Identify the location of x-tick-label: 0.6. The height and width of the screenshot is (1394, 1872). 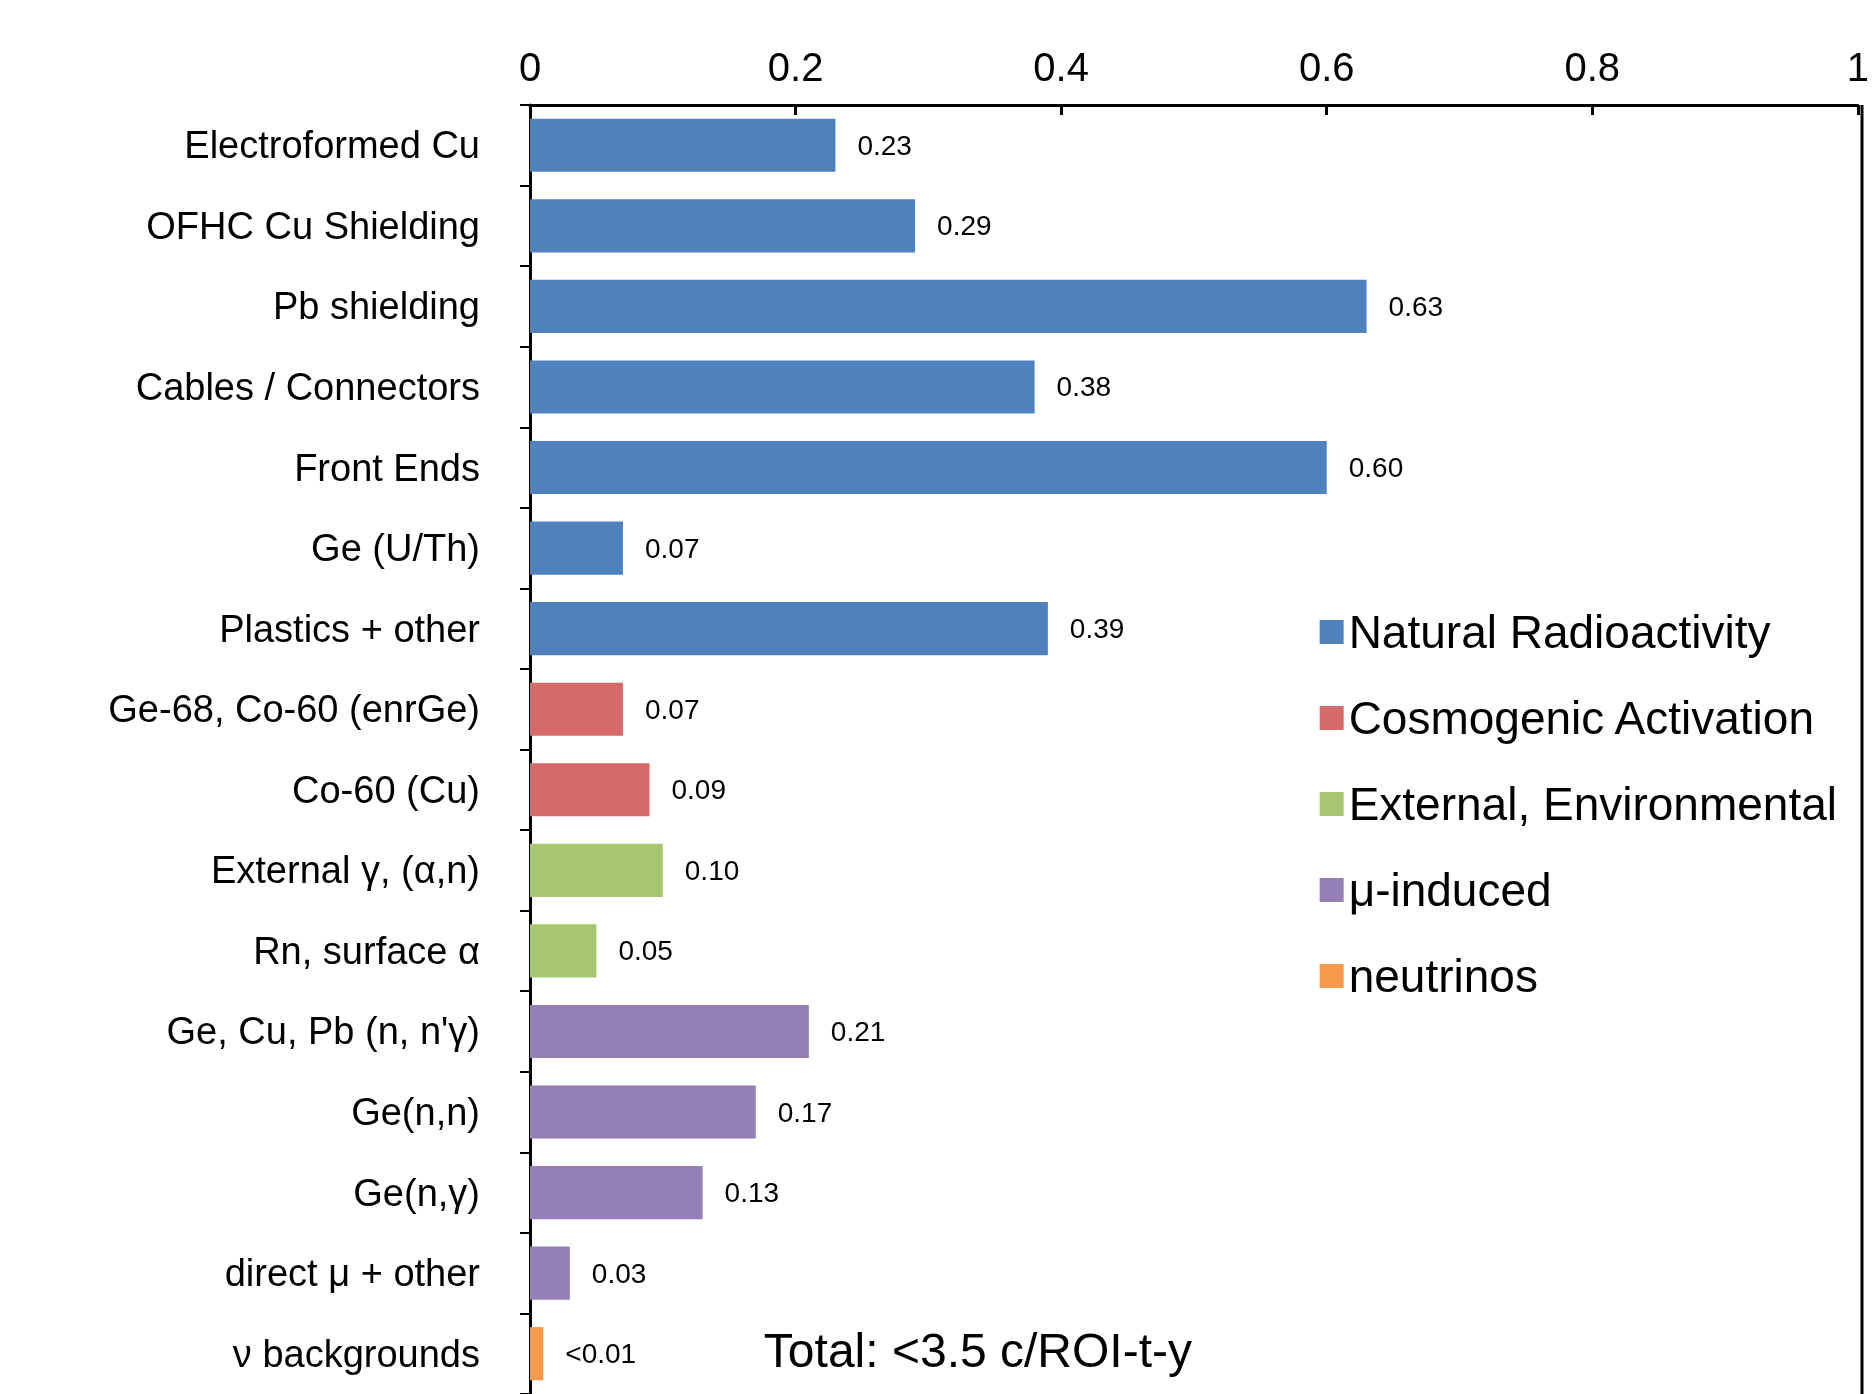
(1326, 67).